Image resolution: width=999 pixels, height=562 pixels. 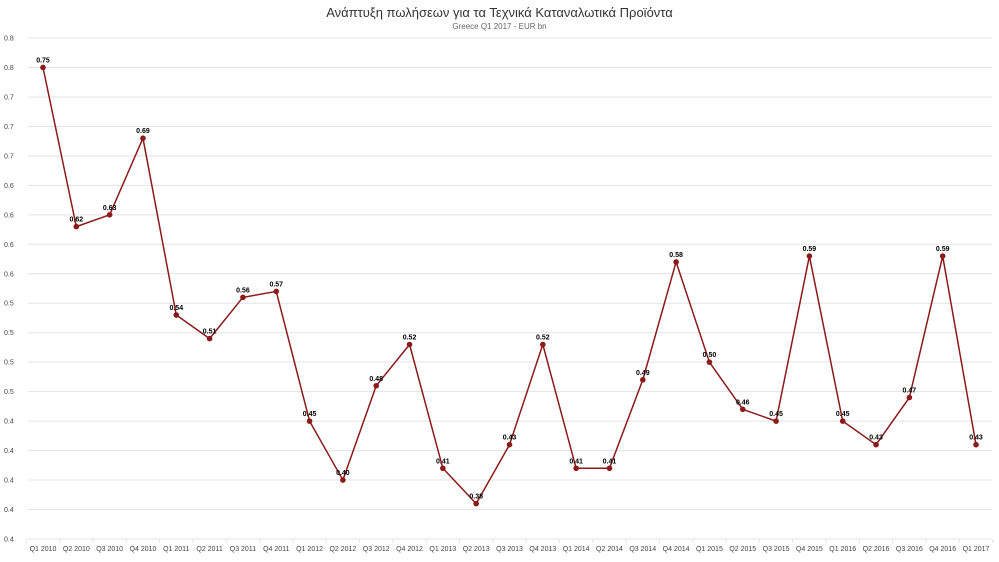 I want to click on chart-subtitle: Greece Q1 2017 - EUR bn, so click(x=499, y=26).